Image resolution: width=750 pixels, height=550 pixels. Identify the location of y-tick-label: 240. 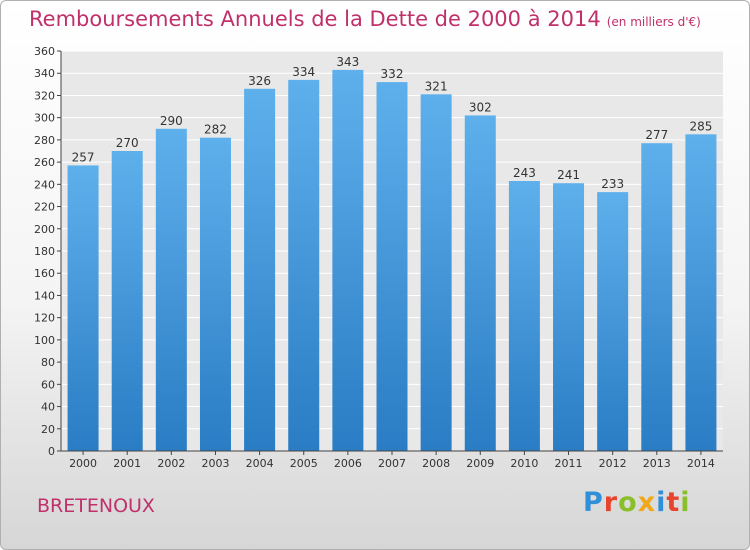
(44, 184).